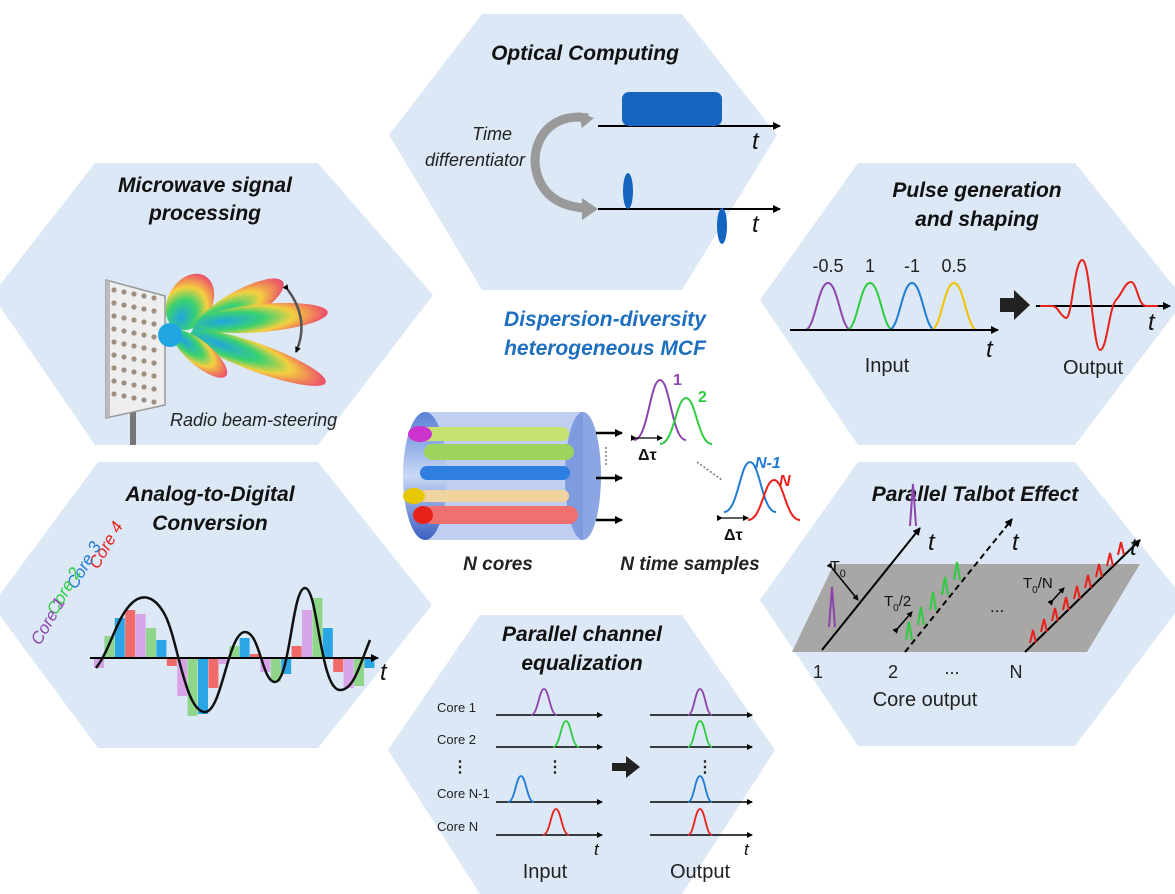 The width and height of the screenshot is (1175, 894). I want to click on eq-row-1: Core 1, so click(456, 707).